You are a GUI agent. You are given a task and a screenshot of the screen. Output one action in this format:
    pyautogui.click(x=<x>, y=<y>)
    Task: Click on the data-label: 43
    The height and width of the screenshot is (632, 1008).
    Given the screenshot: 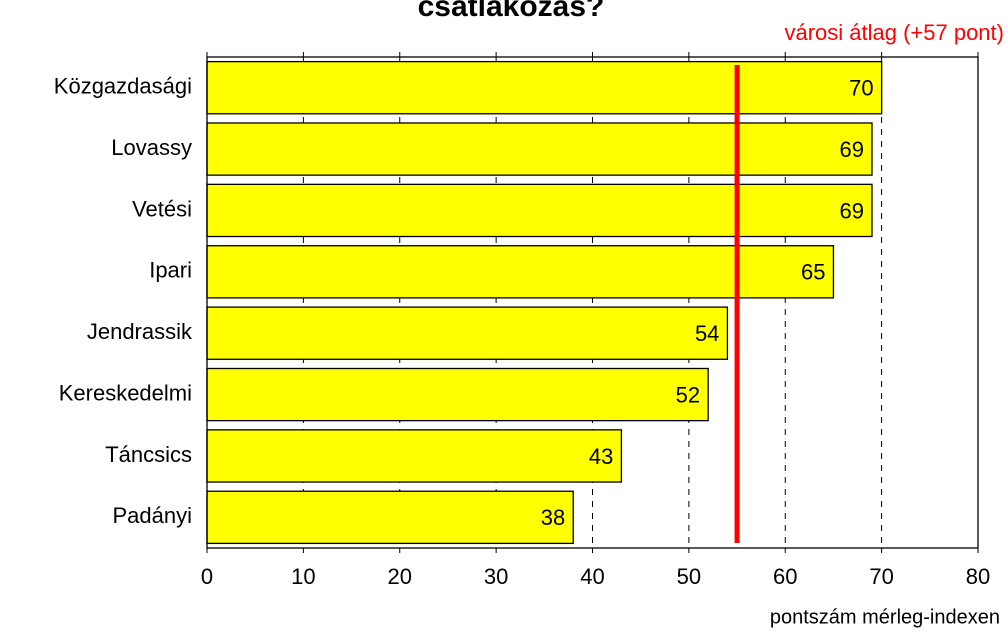 What is the action you would take?
    pyautogui.click(x=601, y=456)
    